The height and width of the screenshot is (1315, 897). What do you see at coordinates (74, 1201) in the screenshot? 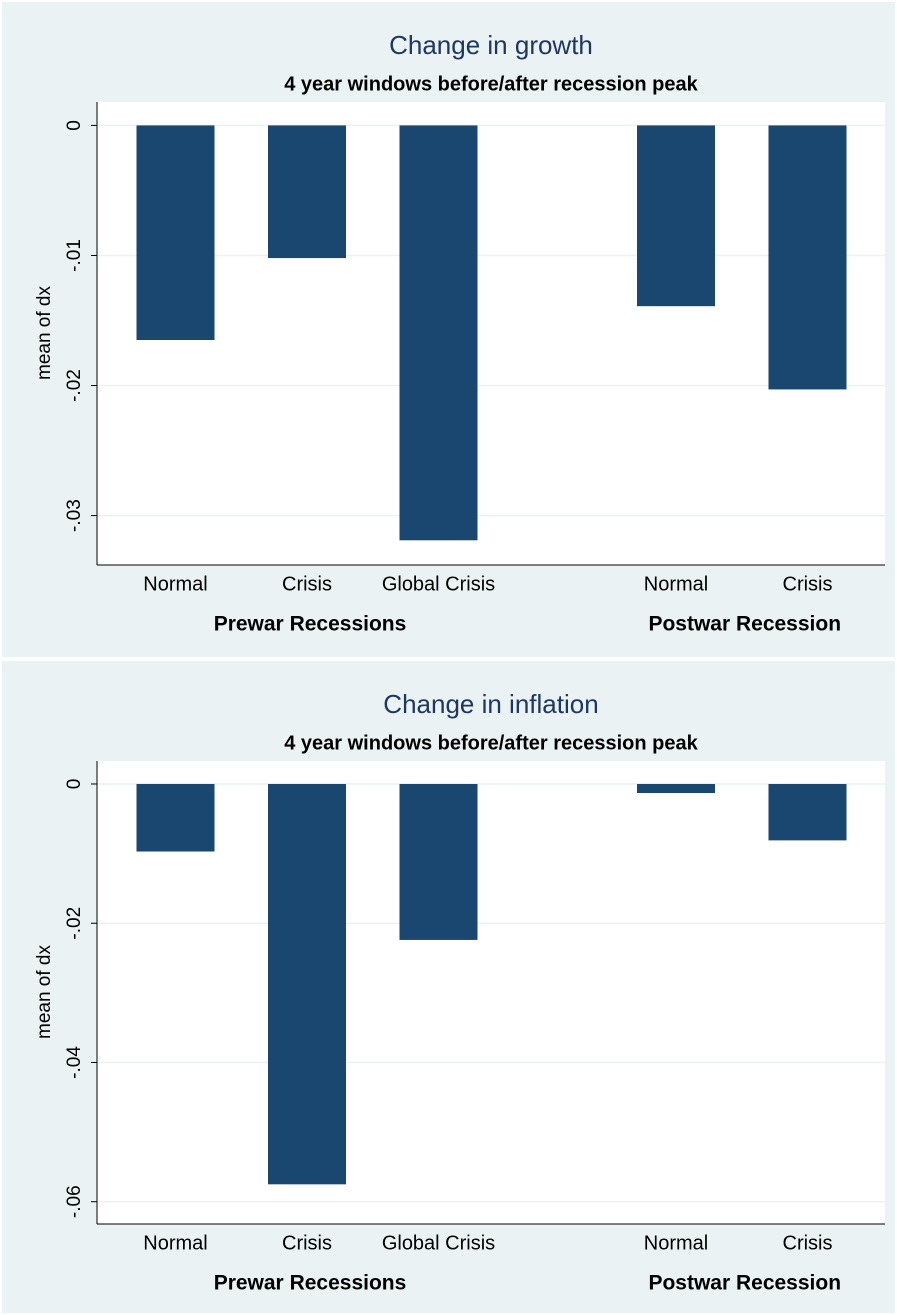
I see `y-tick-label: -.06` at bounding box center [74, 1201].